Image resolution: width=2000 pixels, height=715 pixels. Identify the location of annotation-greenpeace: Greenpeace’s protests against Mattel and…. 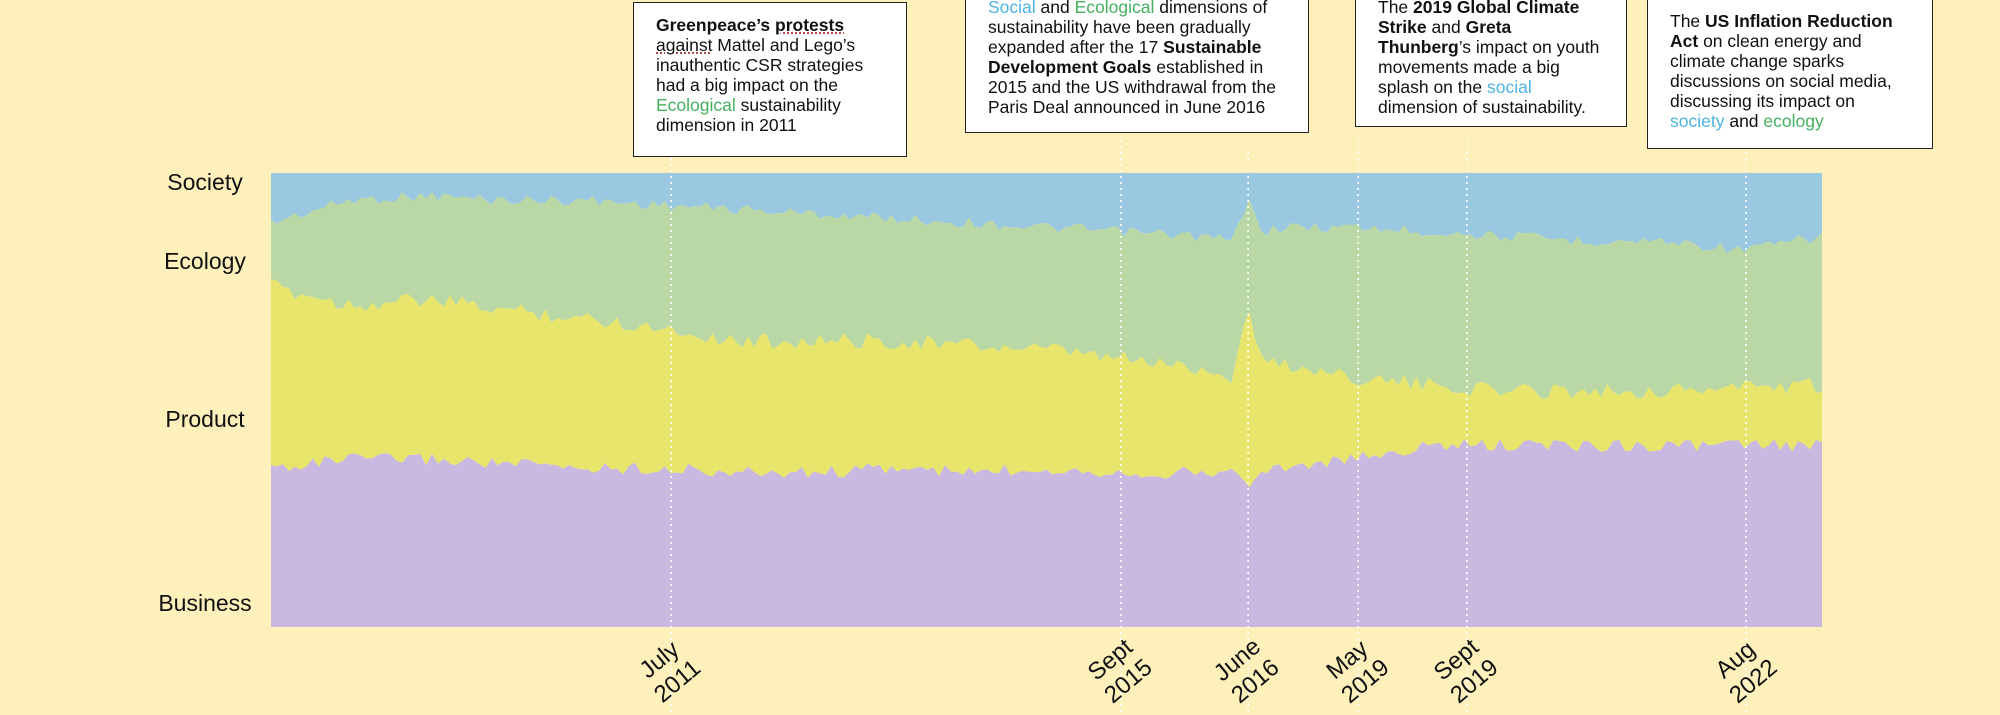
(770, 79).